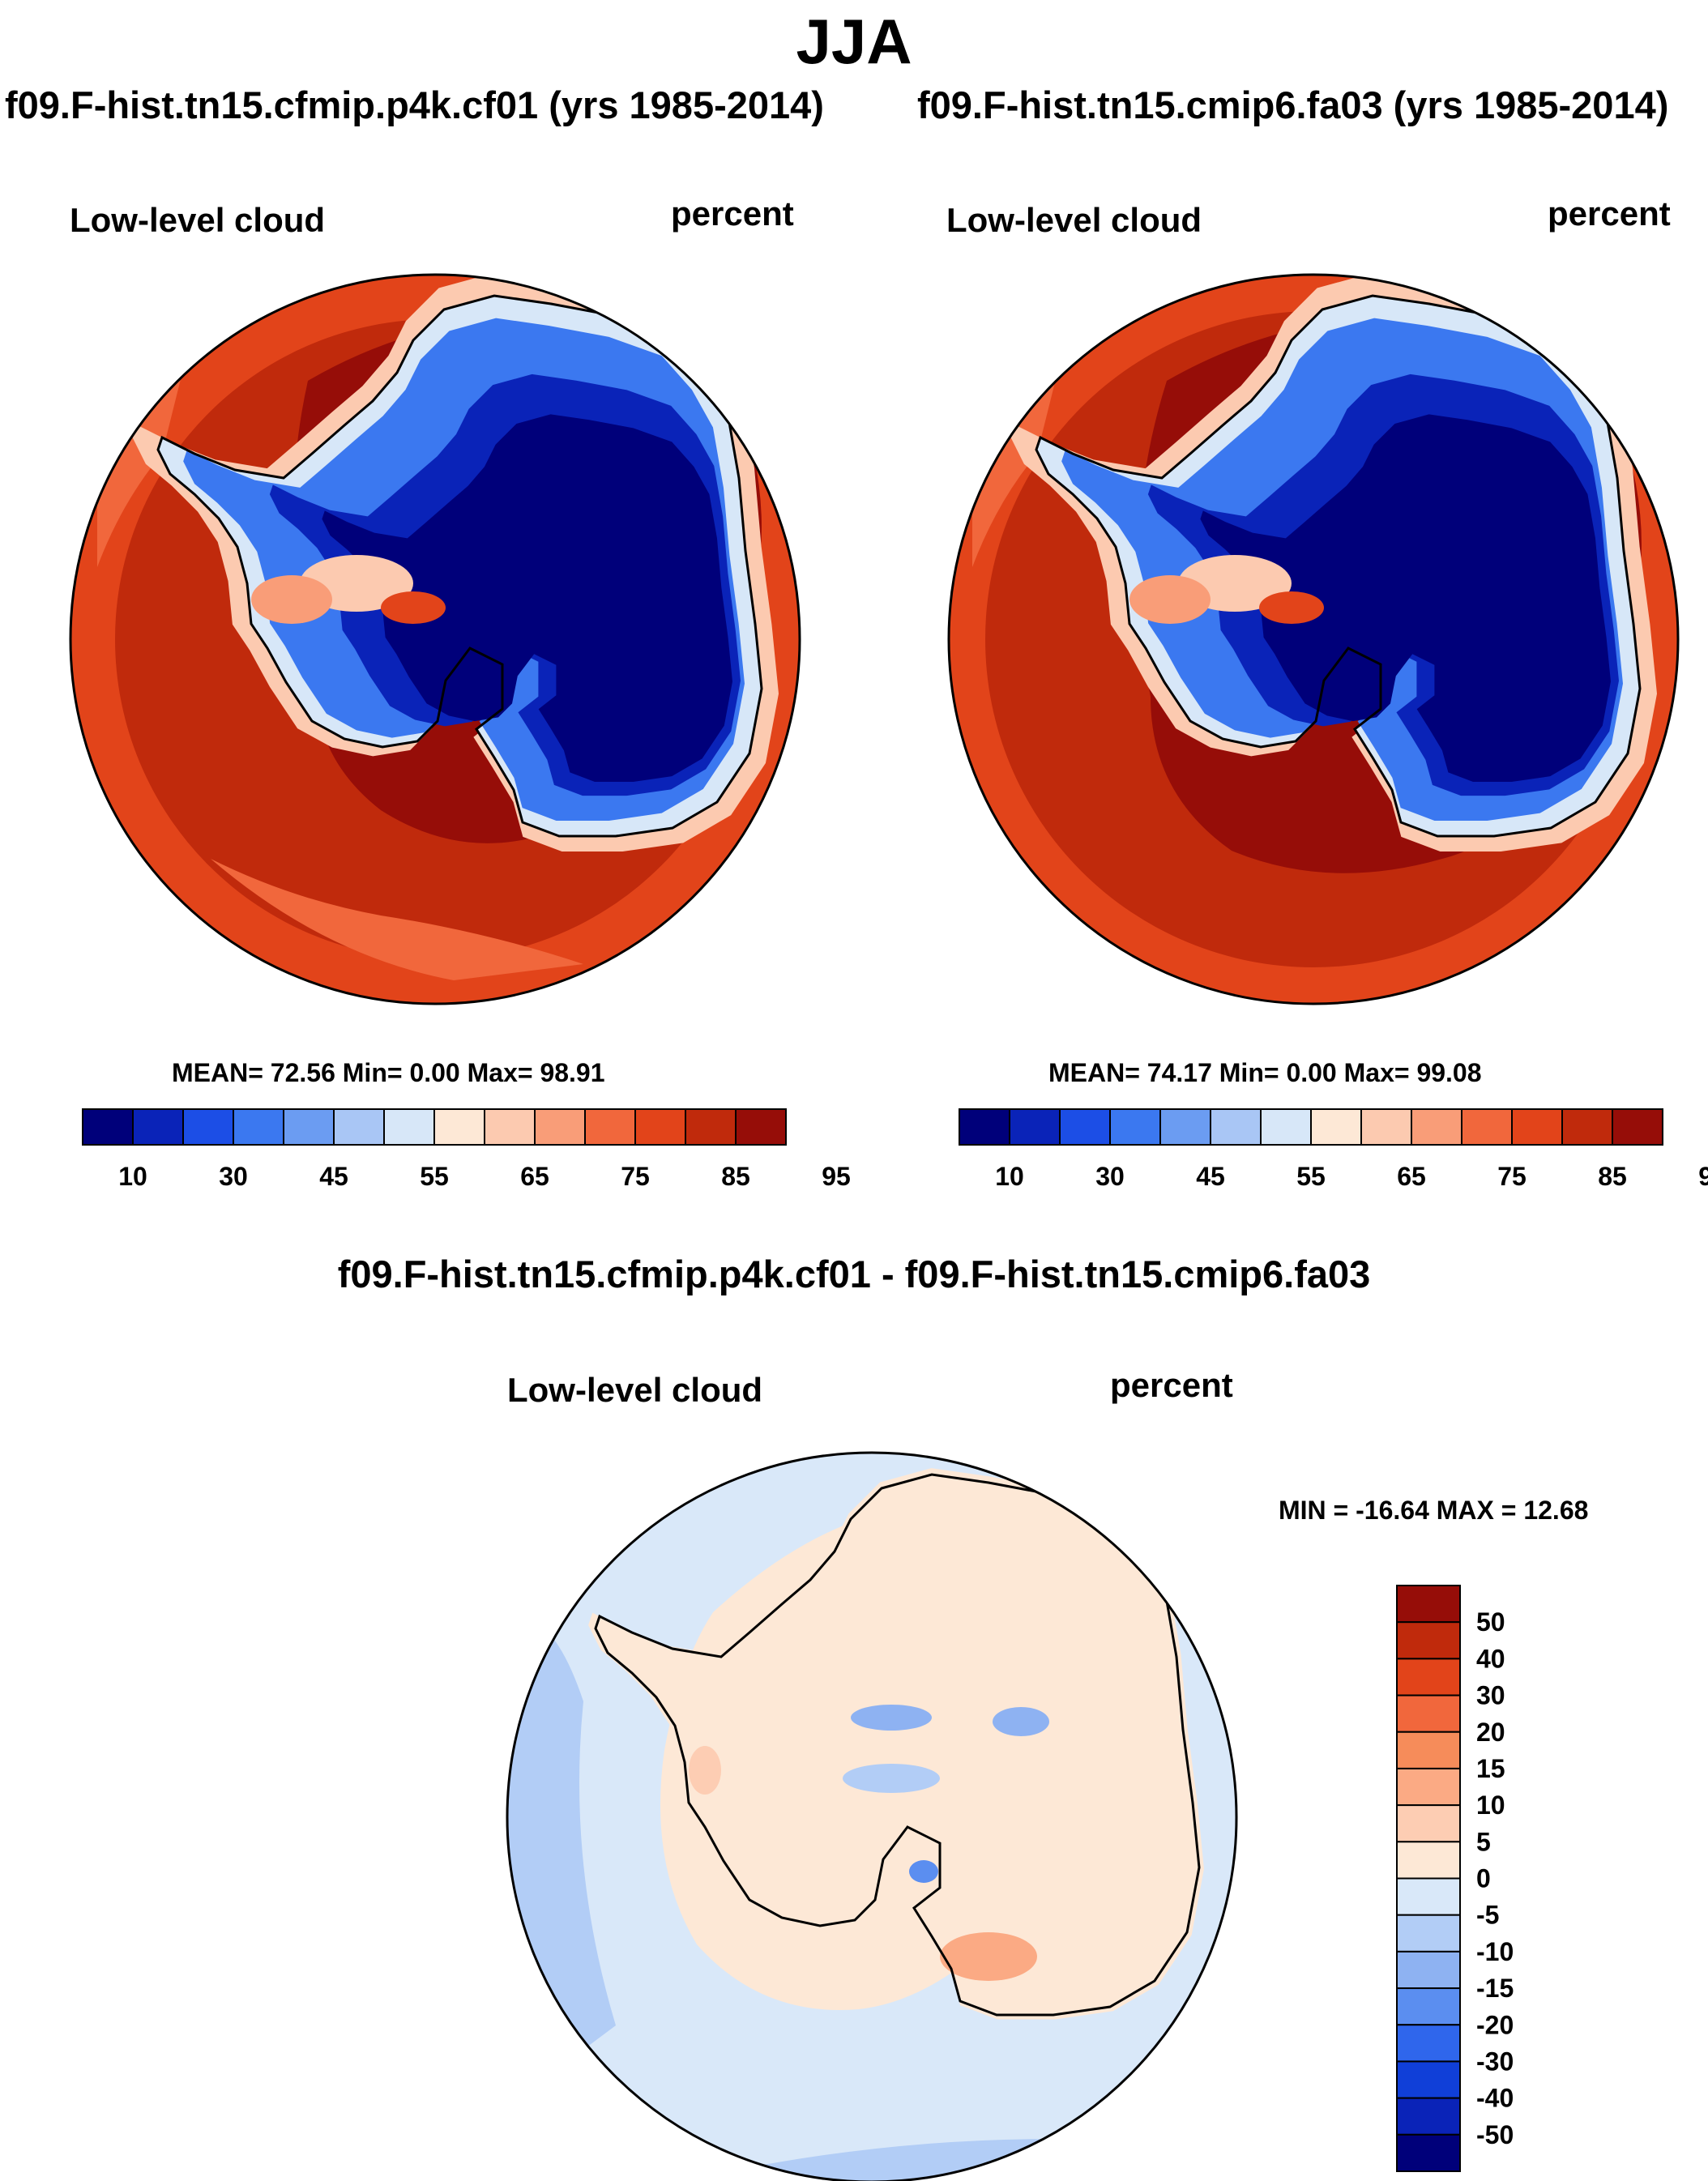 This screenshot has height=2181, width=1708. Describe the element at coordinates (1495, 2134) in the screenshot. I see `diff-colorbar-tick-label: -50` at that location.